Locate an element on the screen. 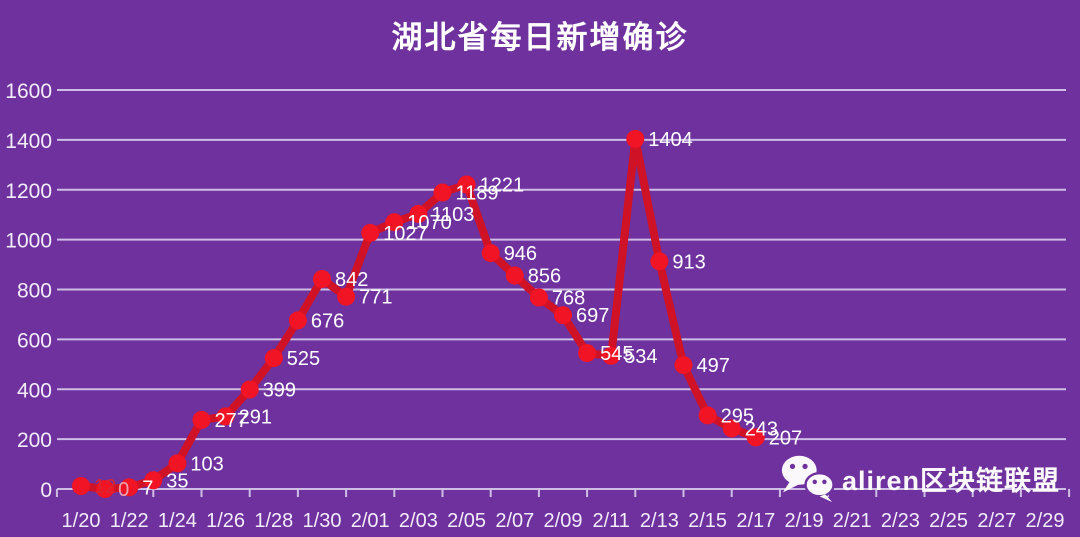 The height and width of the screenshot is (537, 1080). data-value-label: 7 is located at coordinates (147, 488).